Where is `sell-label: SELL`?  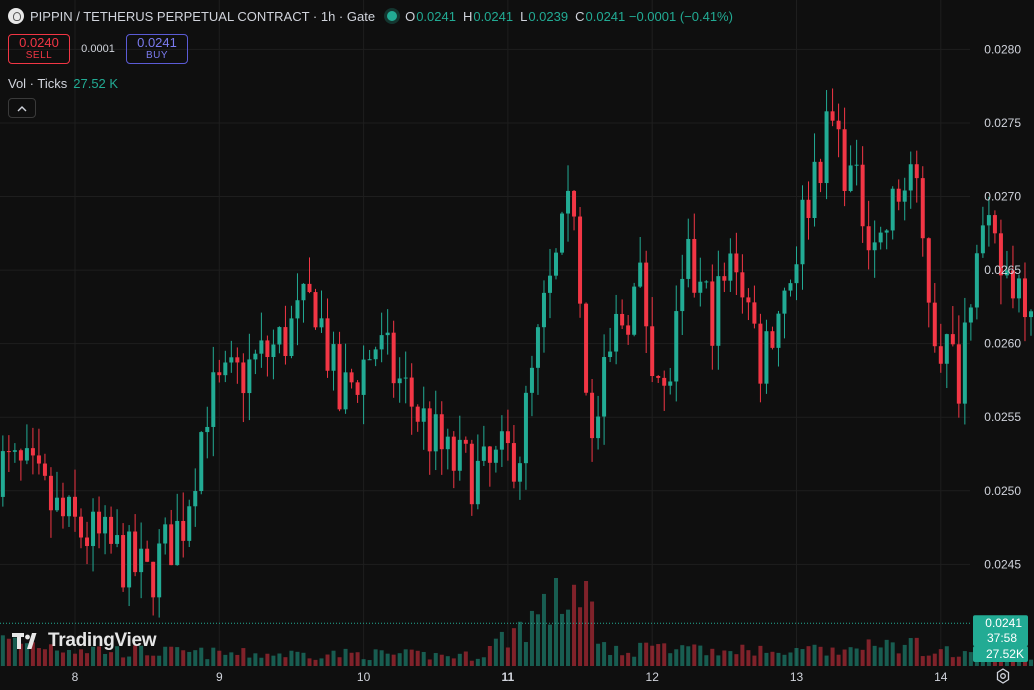 sell-label: SELL is located at coordinates (39, 55).